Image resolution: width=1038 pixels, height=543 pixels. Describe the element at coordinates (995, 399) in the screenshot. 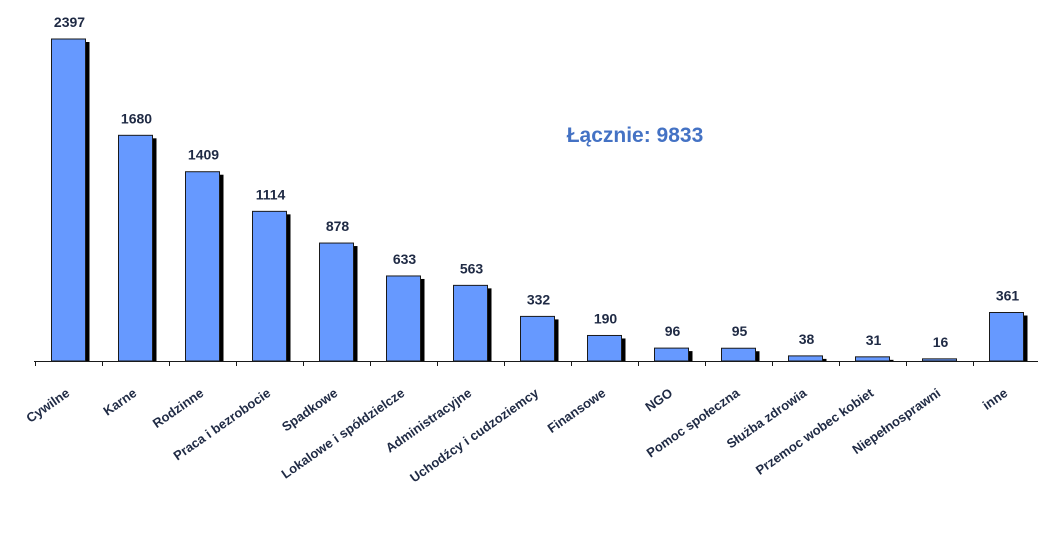

I see `category-label-14: inne` at that location.